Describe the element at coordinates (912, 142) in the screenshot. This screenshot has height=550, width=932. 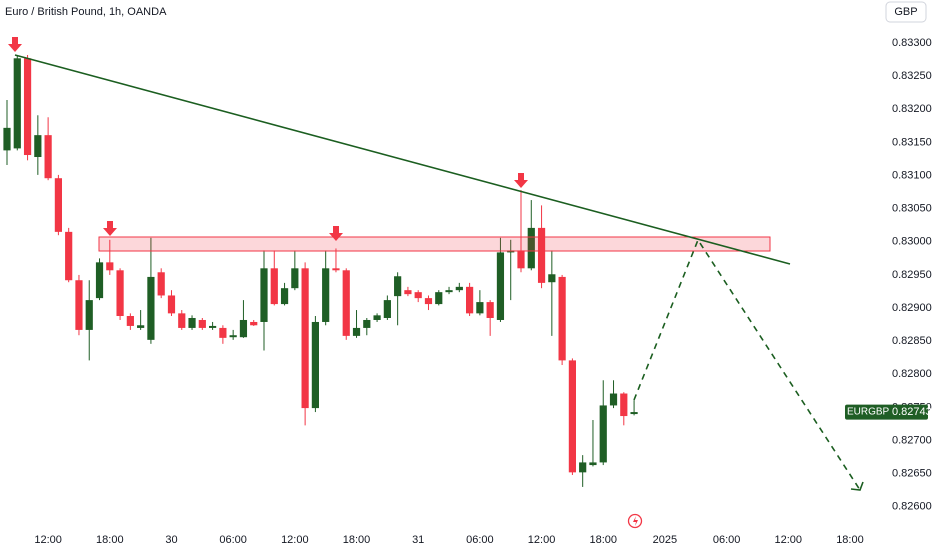
I see `y-tick-label: 0.83150` at that location.